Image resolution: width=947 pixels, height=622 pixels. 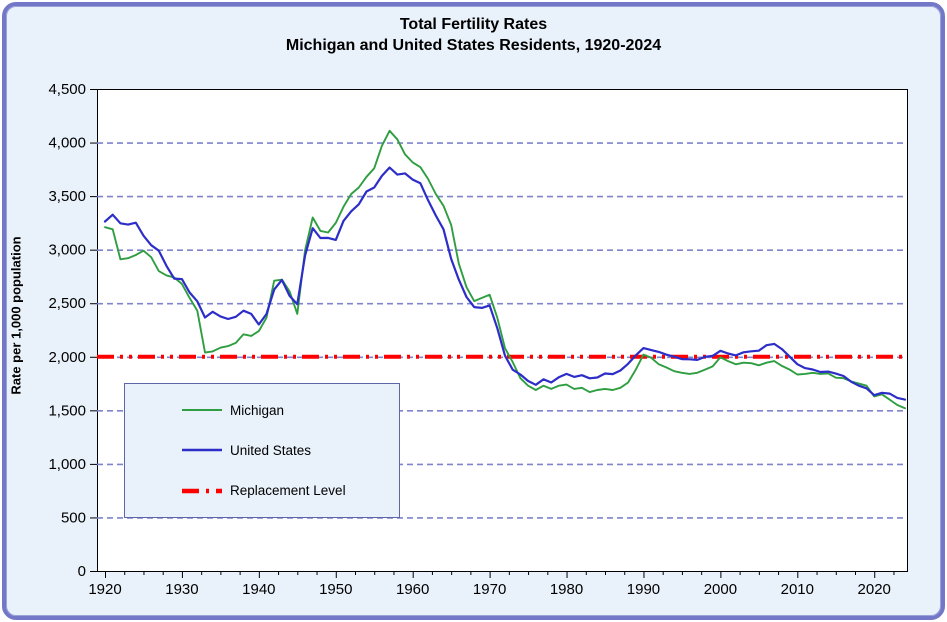 I want to click on x-tick-label-1920: 1920, so click(x=104, y=589).